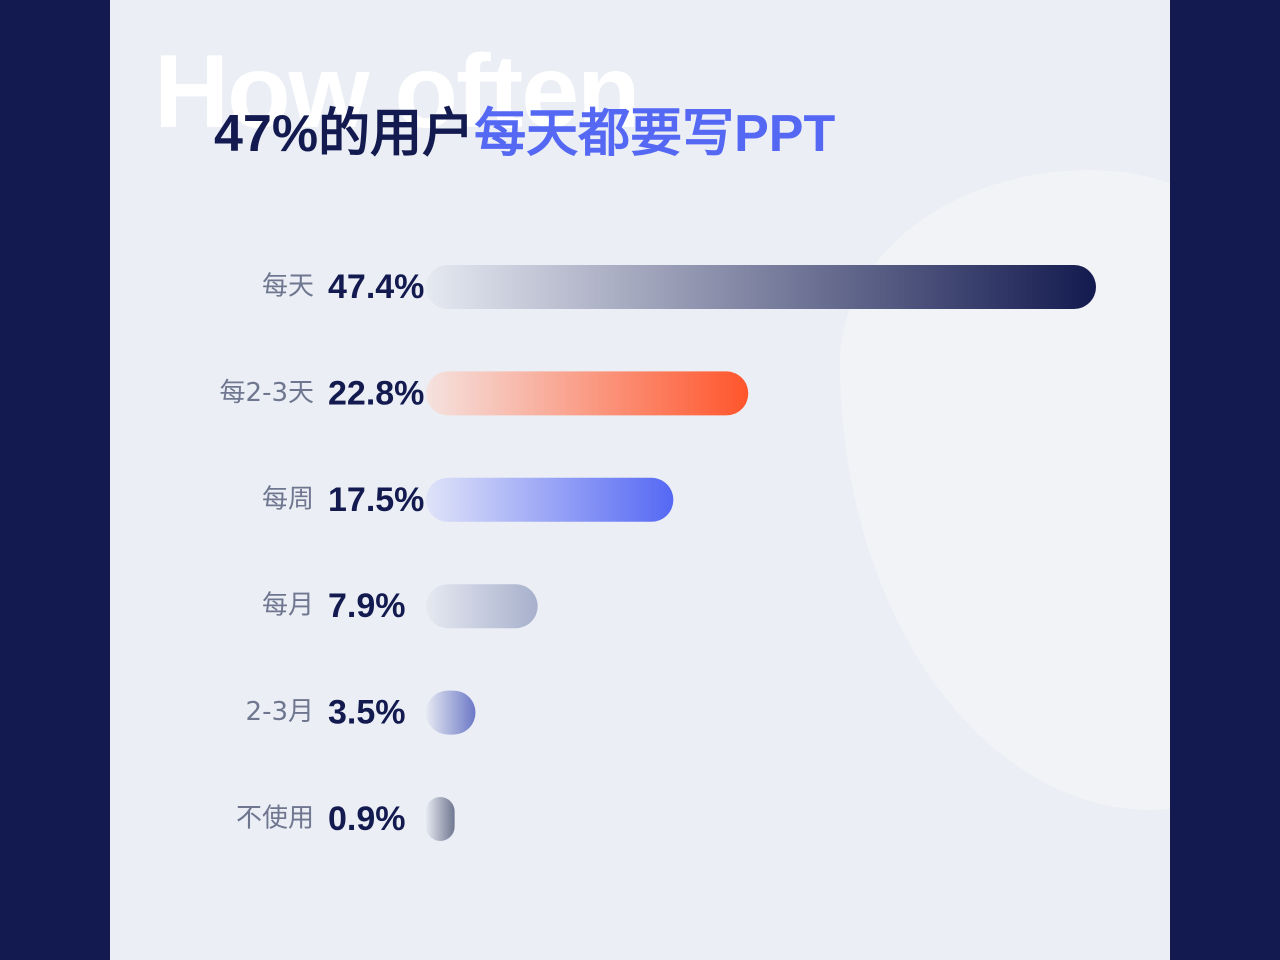  Describe the element at coordinates (376, 287) in the screenshot. I see `value-label: 47.4%` at that location.